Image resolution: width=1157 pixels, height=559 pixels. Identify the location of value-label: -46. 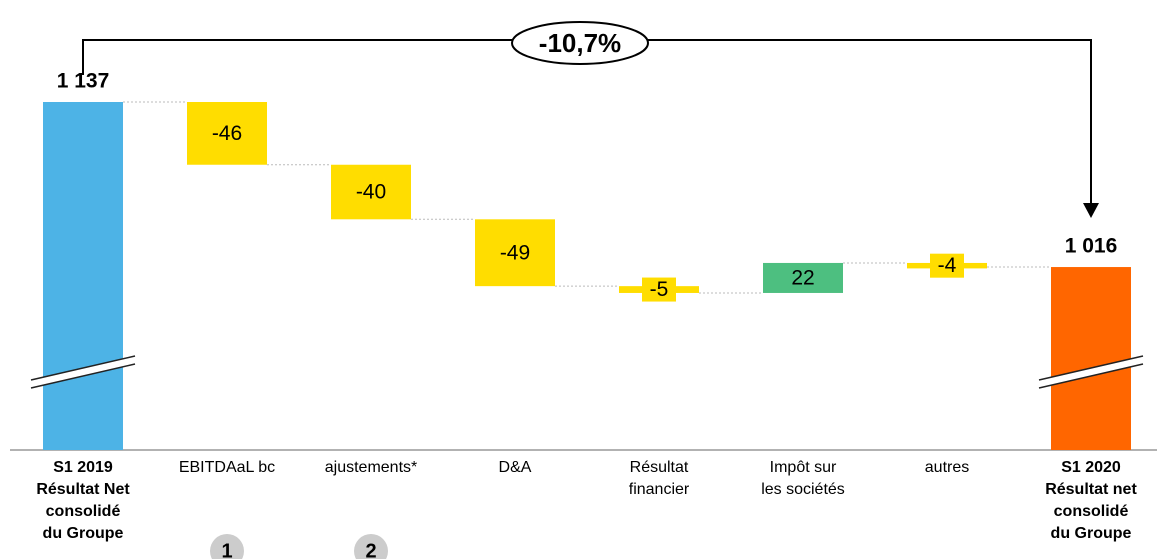
(227, 133).